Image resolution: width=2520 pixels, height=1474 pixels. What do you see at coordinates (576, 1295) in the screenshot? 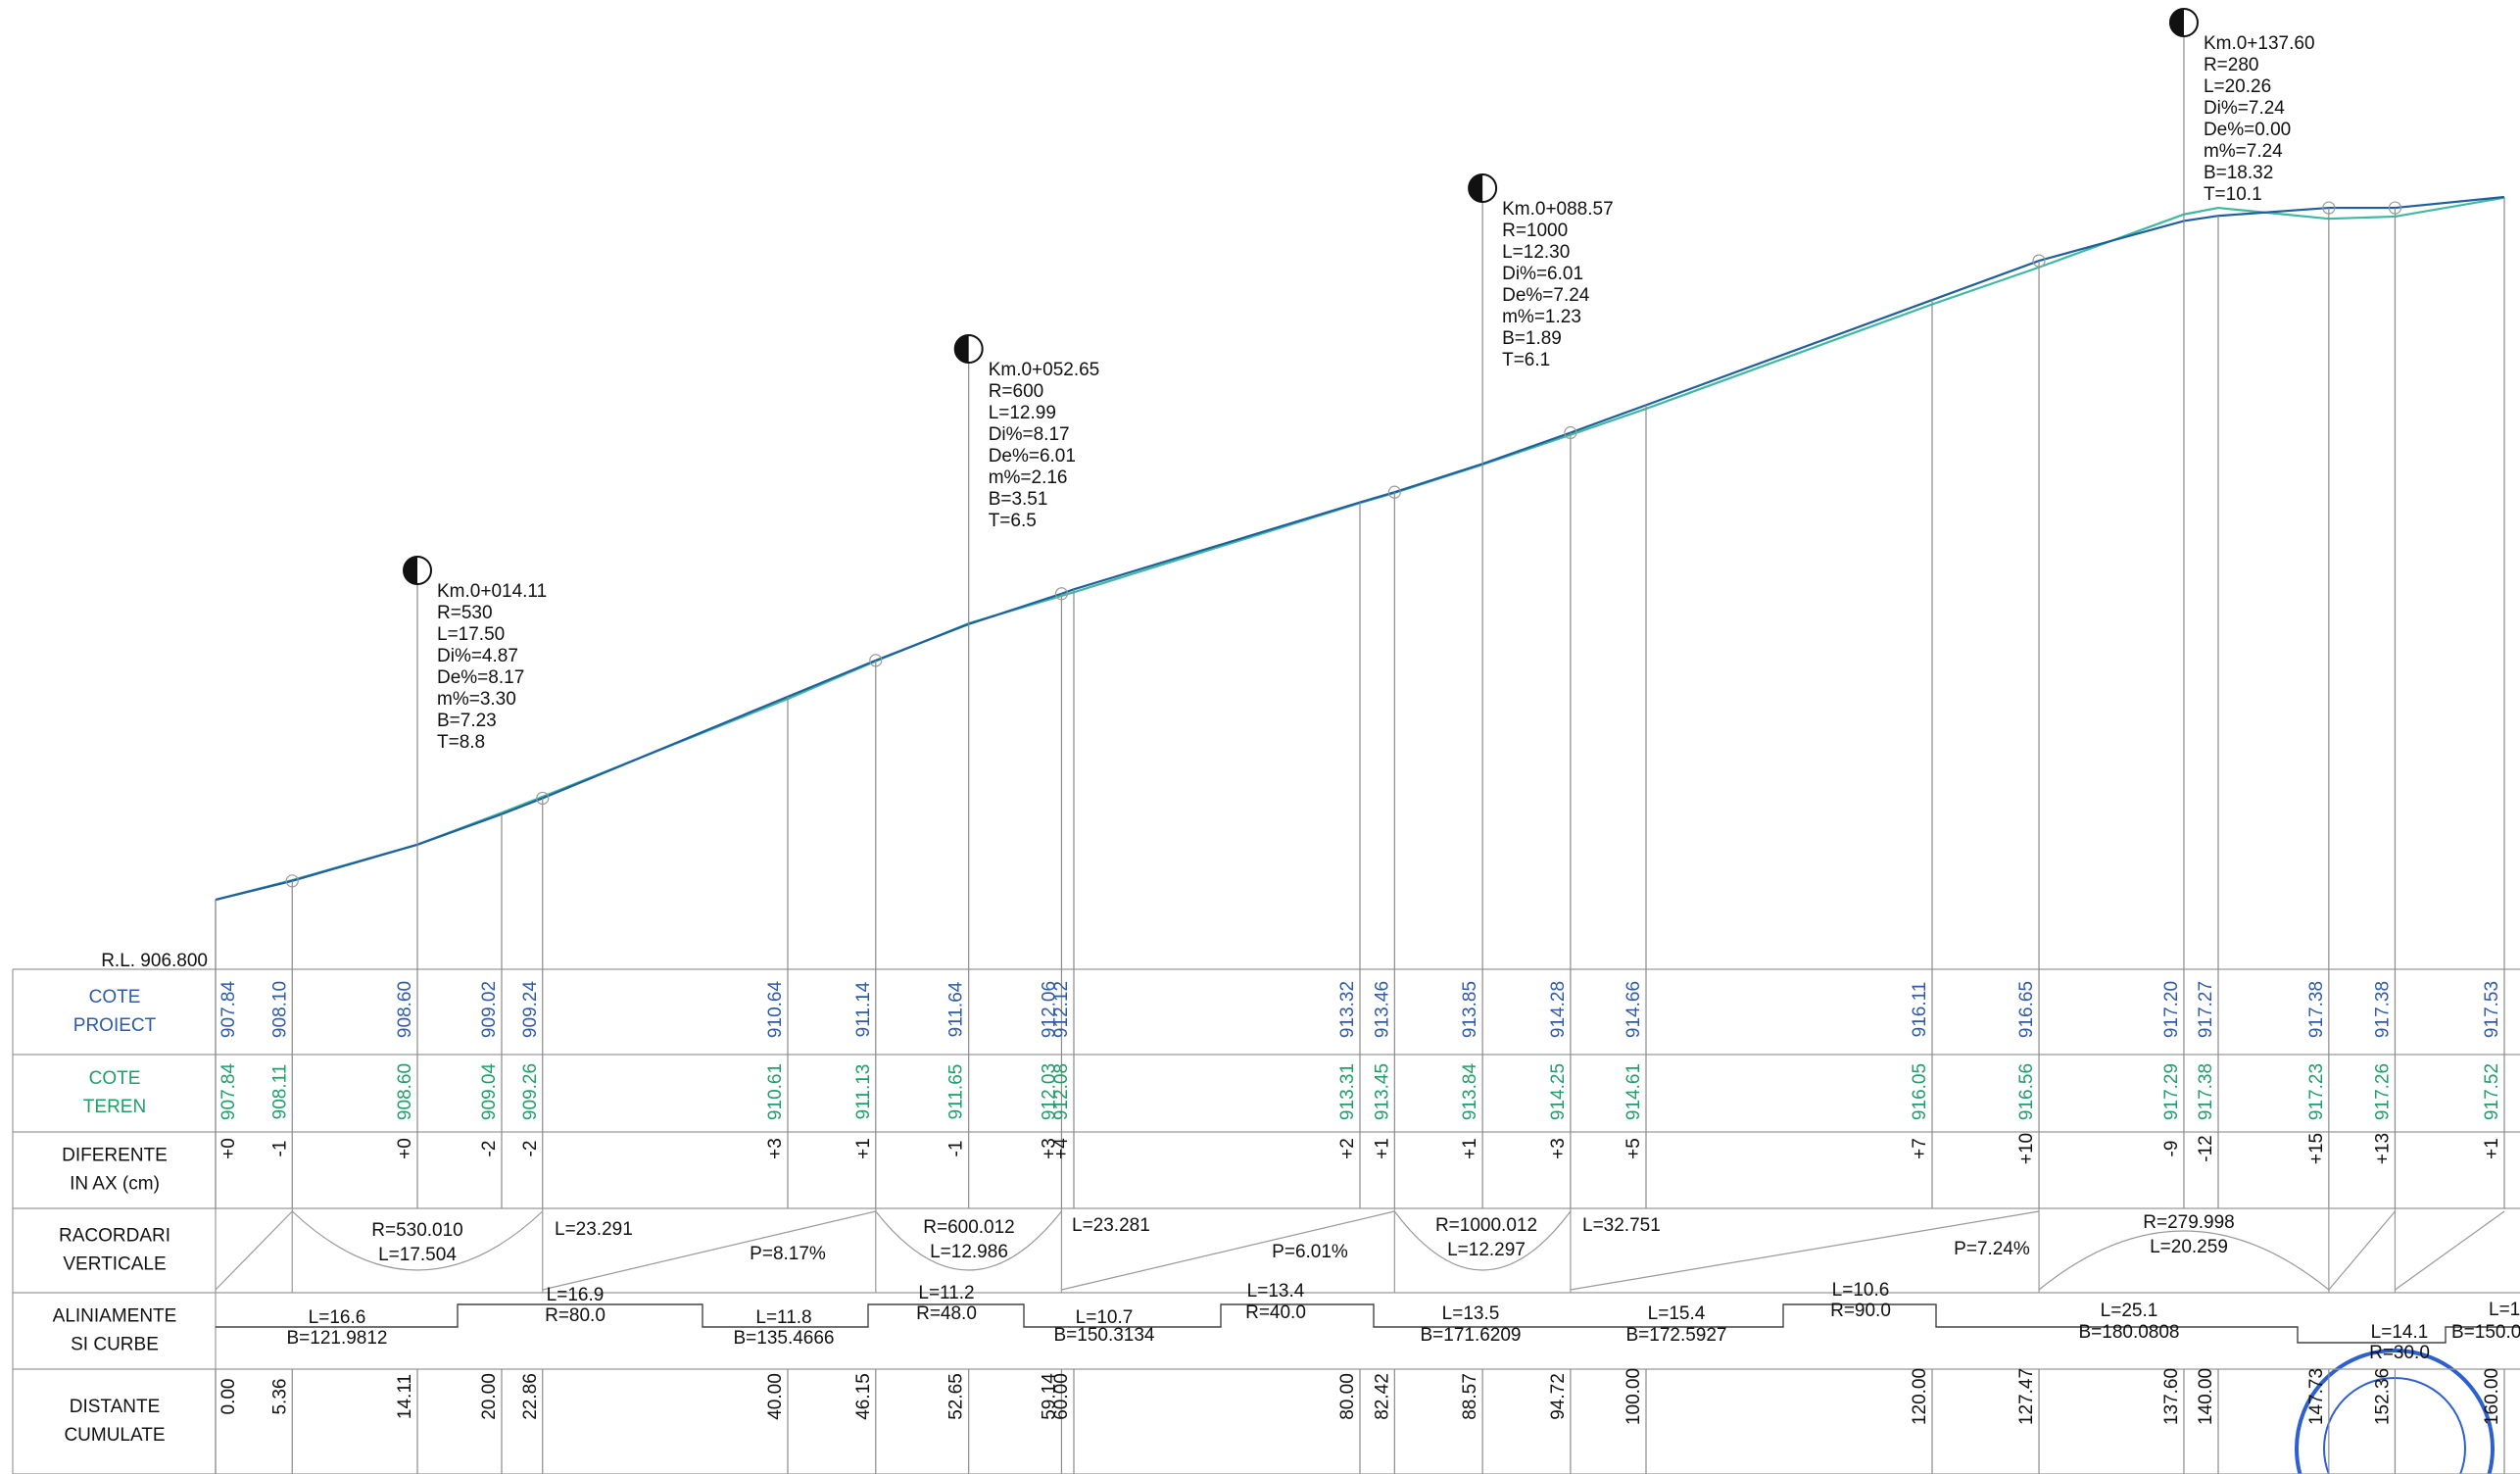
I see `alignment-label: L=16.9` at bounding box center [576, 1295].